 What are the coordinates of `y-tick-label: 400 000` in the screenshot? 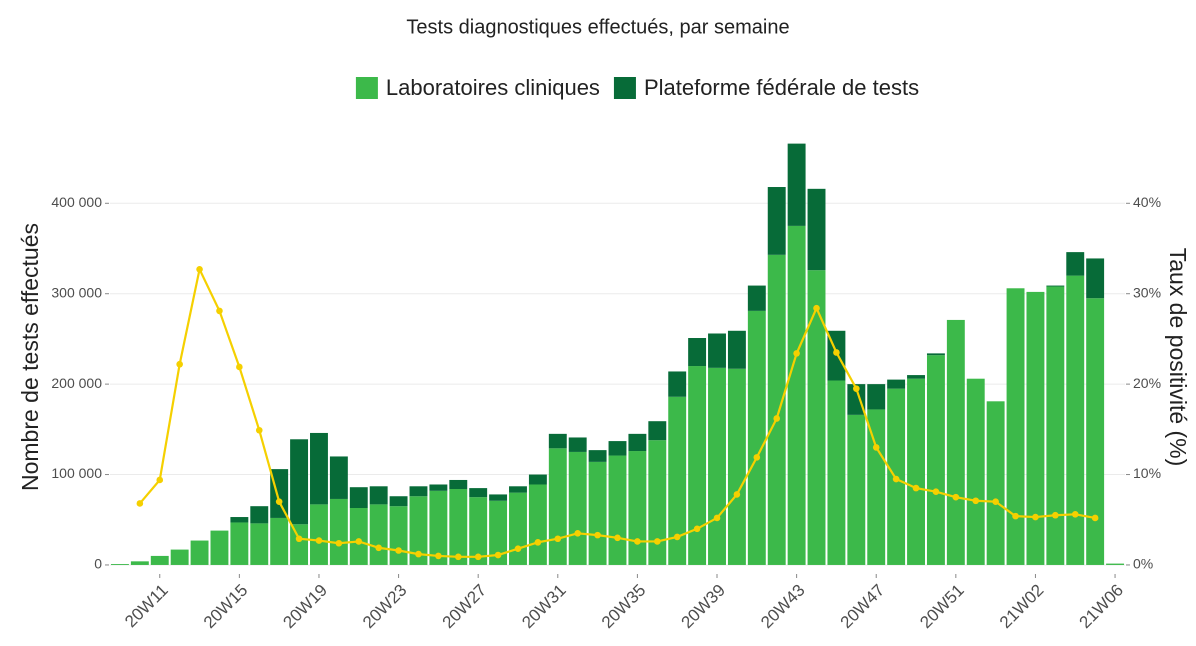 It's located at (76, 202).